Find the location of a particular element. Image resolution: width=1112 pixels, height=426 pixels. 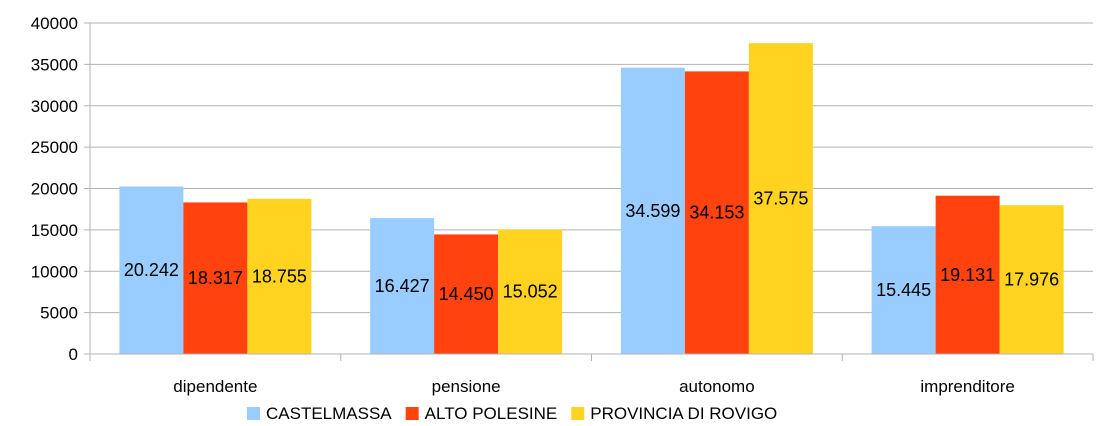

data-label: 18.755 is located at coordinates (279, 276).